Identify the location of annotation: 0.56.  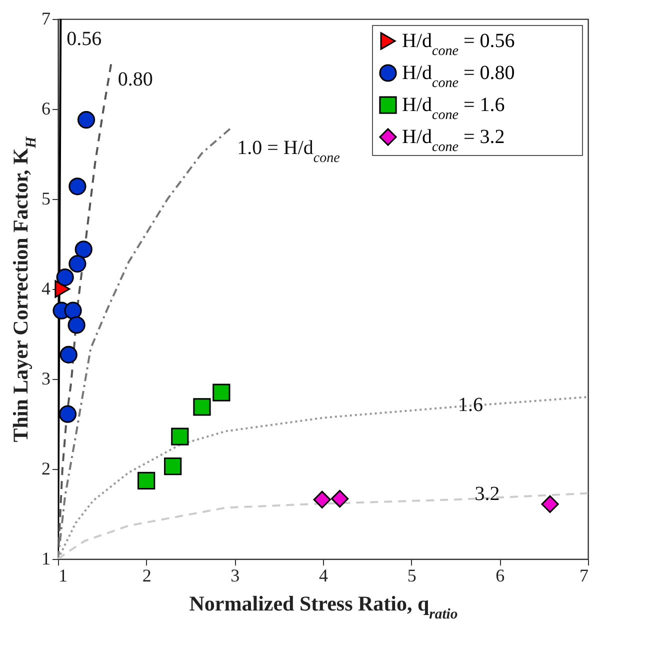
(84, 39).